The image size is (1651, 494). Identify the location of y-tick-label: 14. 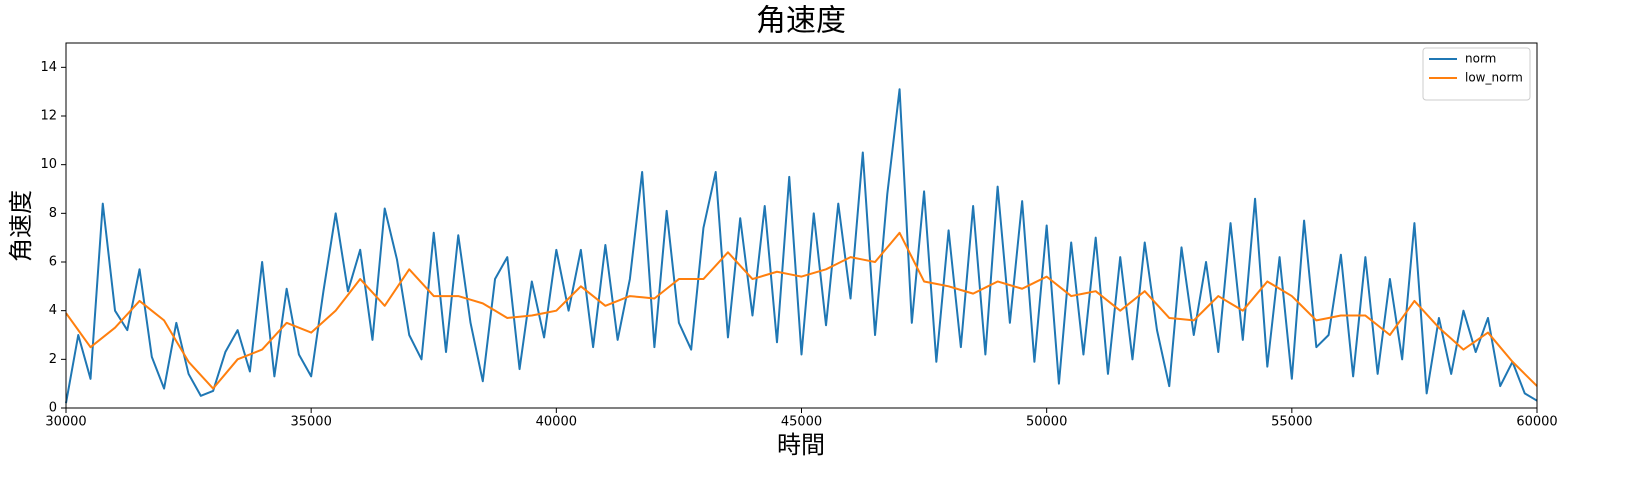
(48, 67).